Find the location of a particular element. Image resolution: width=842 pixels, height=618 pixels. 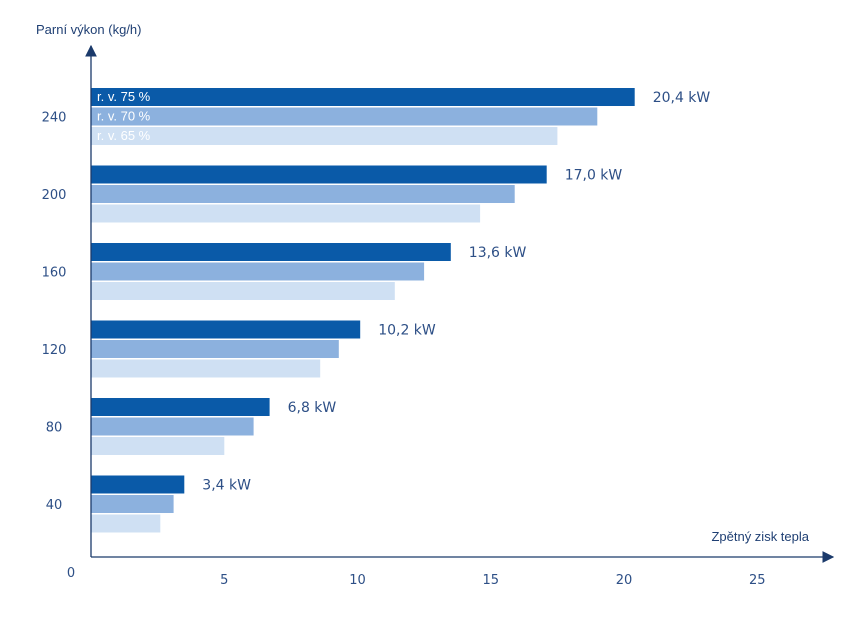

x-axis-title: Zpětný zisk tepla is located at coordinates (760, 536).